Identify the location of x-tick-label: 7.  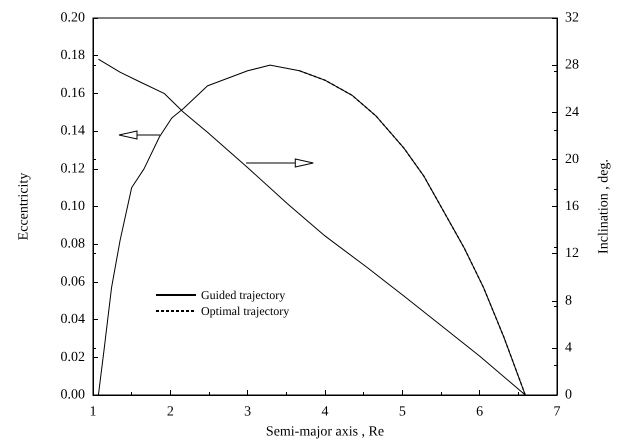
(557, 412).